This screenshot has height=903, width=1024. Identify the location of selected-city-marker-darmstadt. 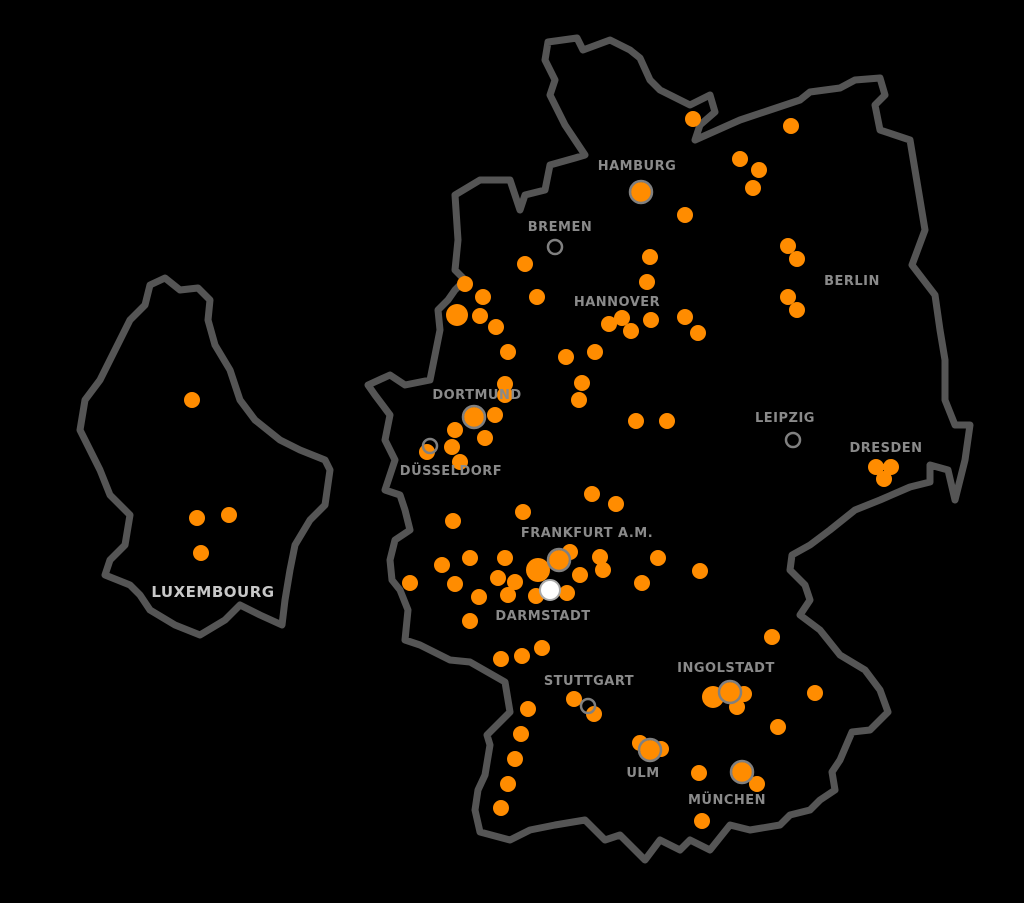
(550, 590).